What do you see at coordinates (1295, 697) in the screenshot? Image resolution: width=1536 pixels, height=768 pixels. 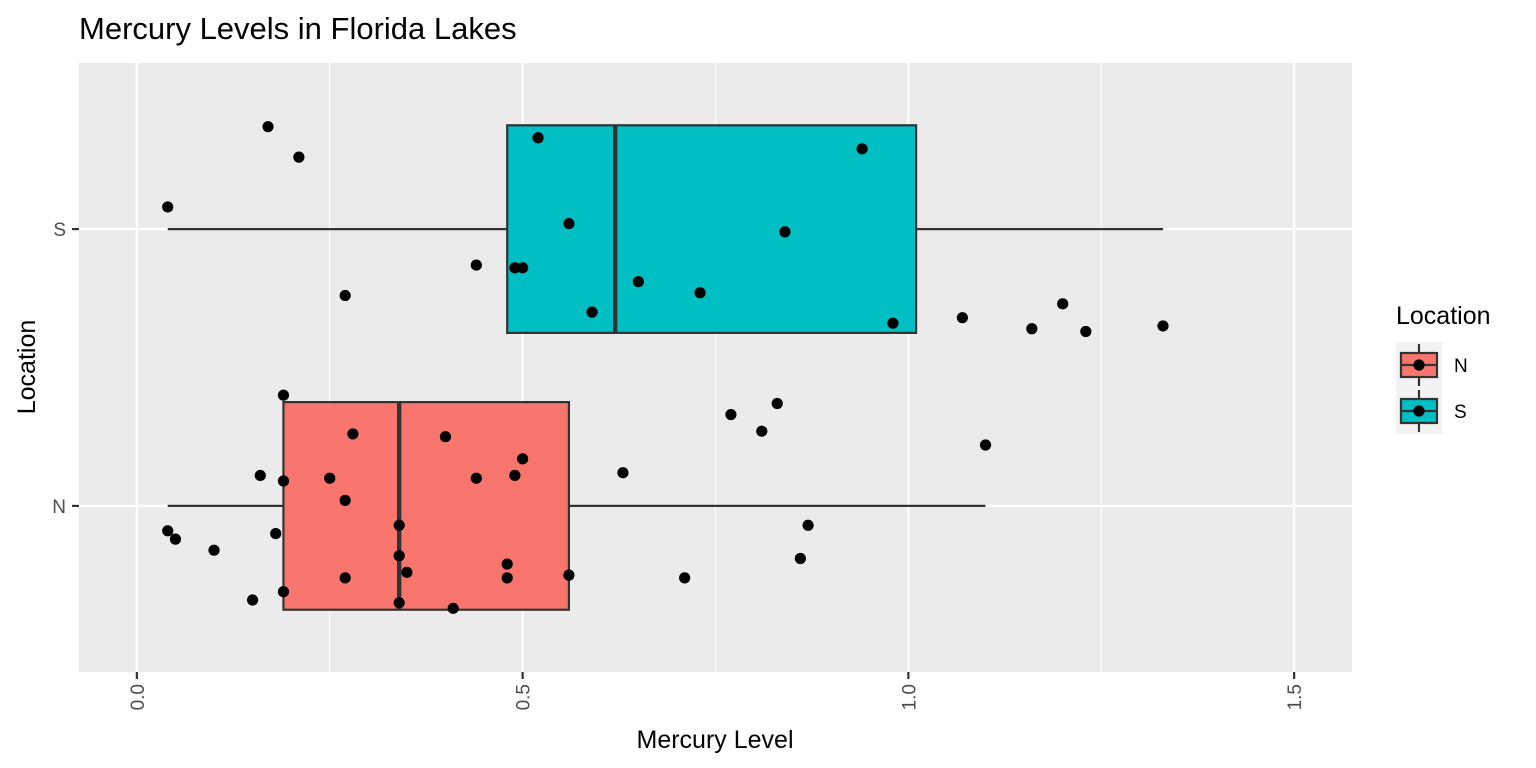 I see `x-tick-label: 1.5` at bounding box center [1295, 697].